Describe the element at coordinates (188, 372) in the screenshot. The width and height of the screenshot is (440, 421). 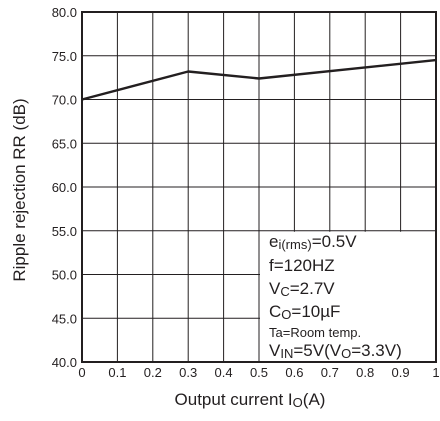
I see `x-tick-label: 0.3` at that location.